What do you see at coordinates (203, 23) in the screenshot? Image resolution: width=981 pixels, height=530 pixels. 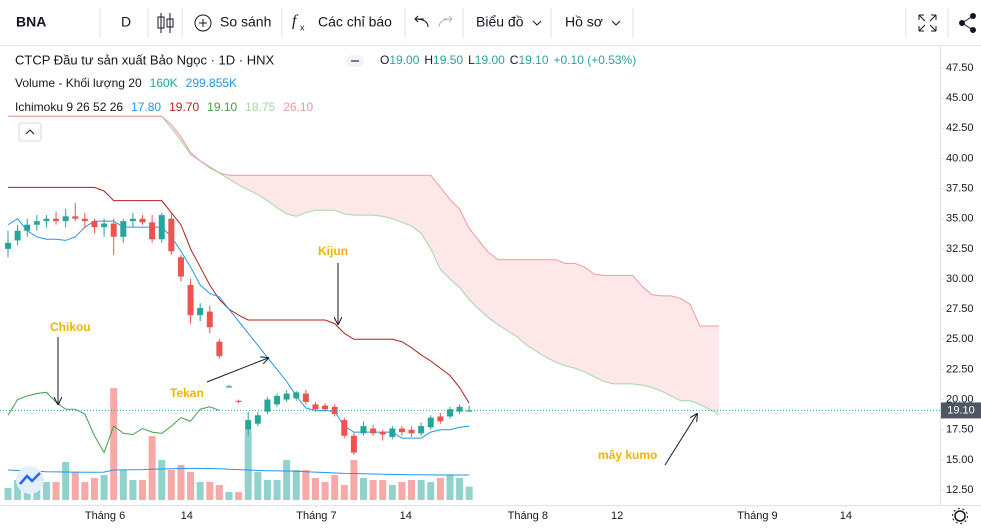 I see `compare-icon` at bounding box center [203, 23].